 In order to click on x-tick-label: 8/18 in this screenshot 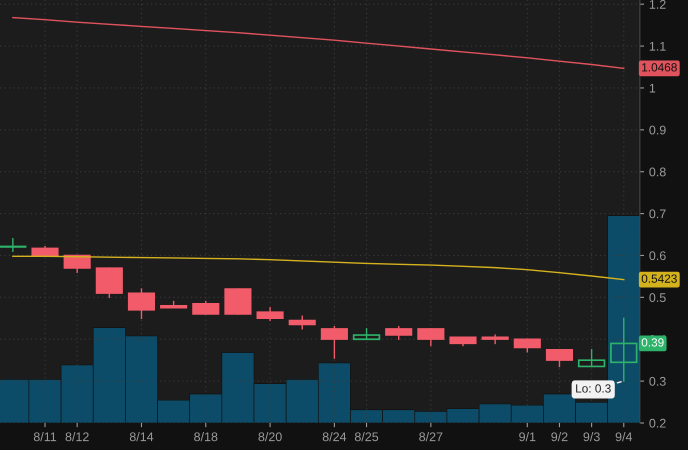, I will do `click(206, 437)`.